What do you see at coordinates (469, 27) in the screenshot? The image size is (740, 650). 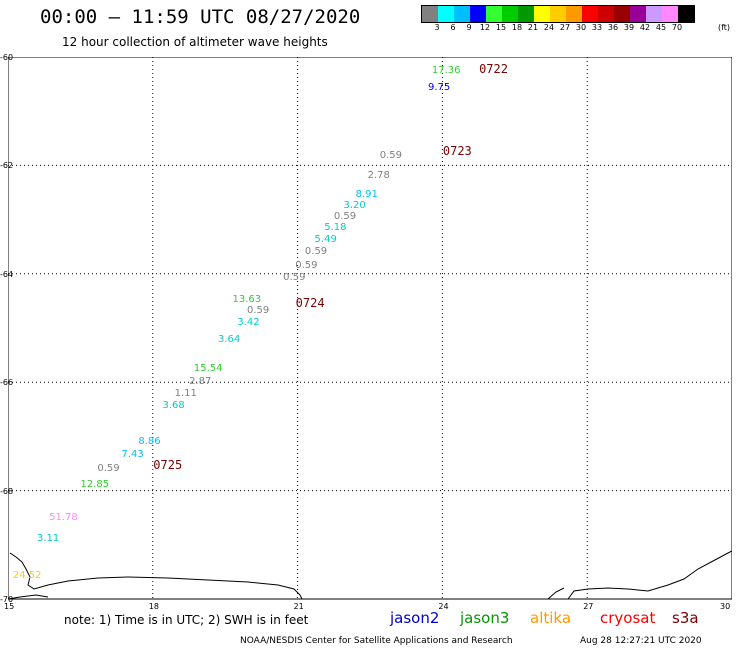 I see `legend-label: 9` at bounding box center [469, 27].